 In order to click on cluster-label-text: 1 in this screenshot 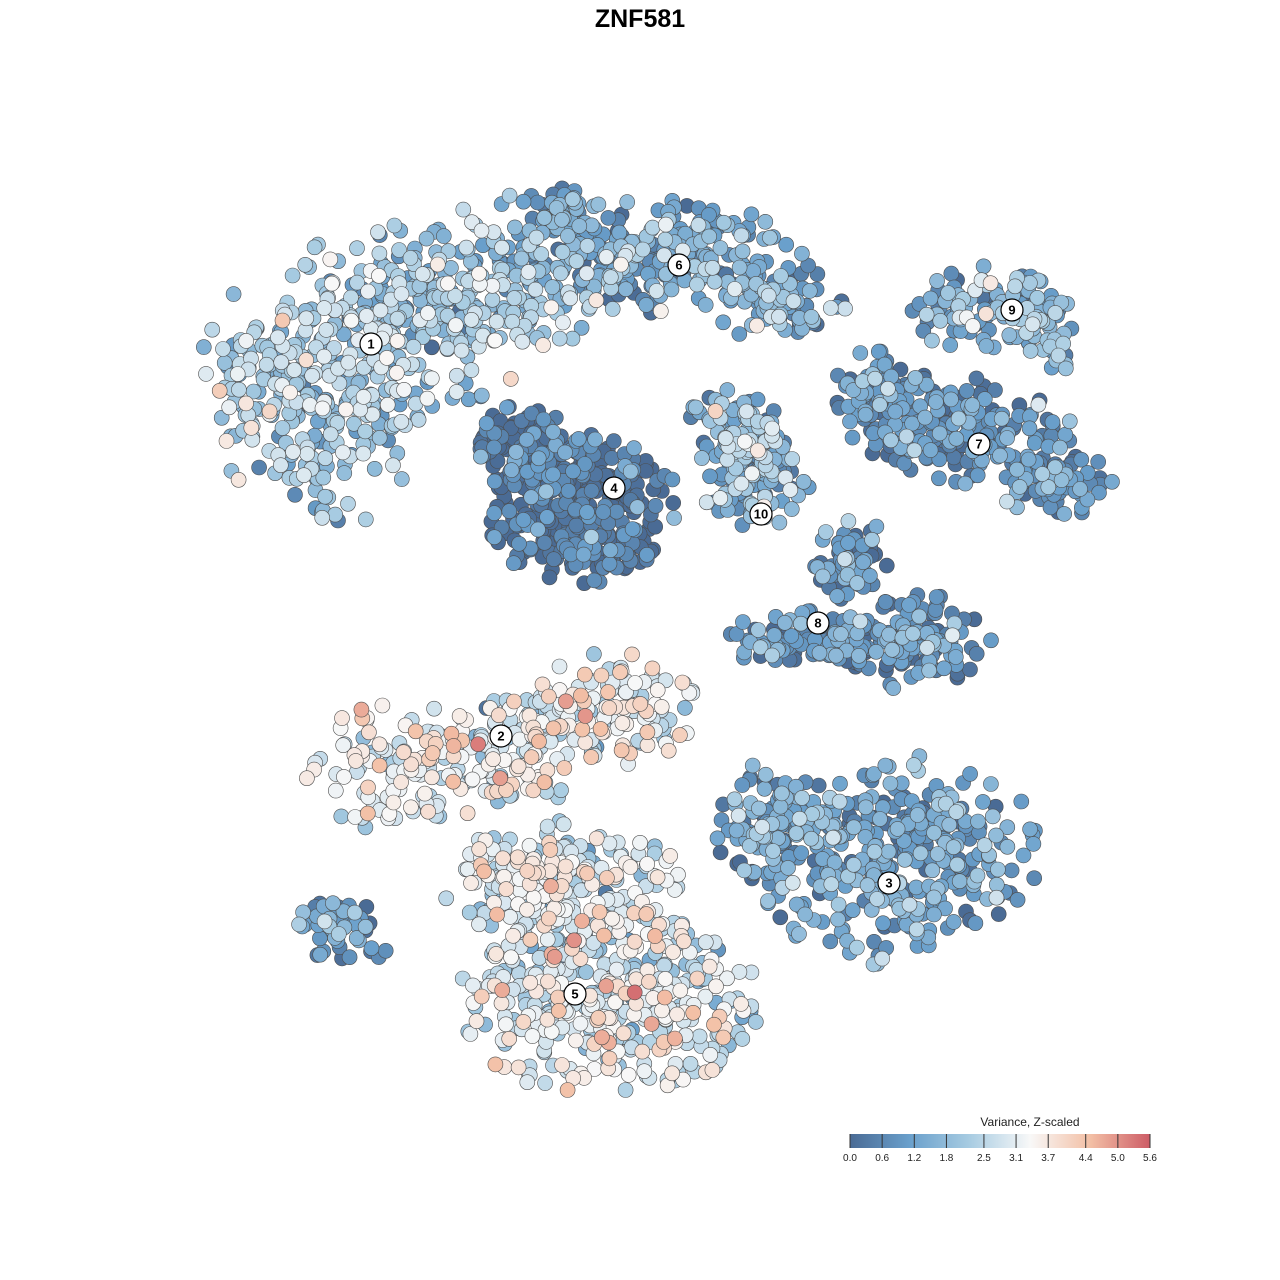, I will do `click(370, 344)`.